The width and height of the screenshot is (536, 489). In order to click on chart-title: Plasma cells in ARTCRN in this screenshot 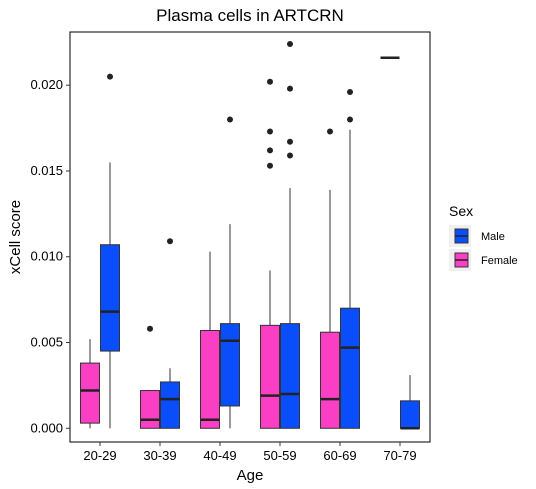, I will do `click(250, 15)`.